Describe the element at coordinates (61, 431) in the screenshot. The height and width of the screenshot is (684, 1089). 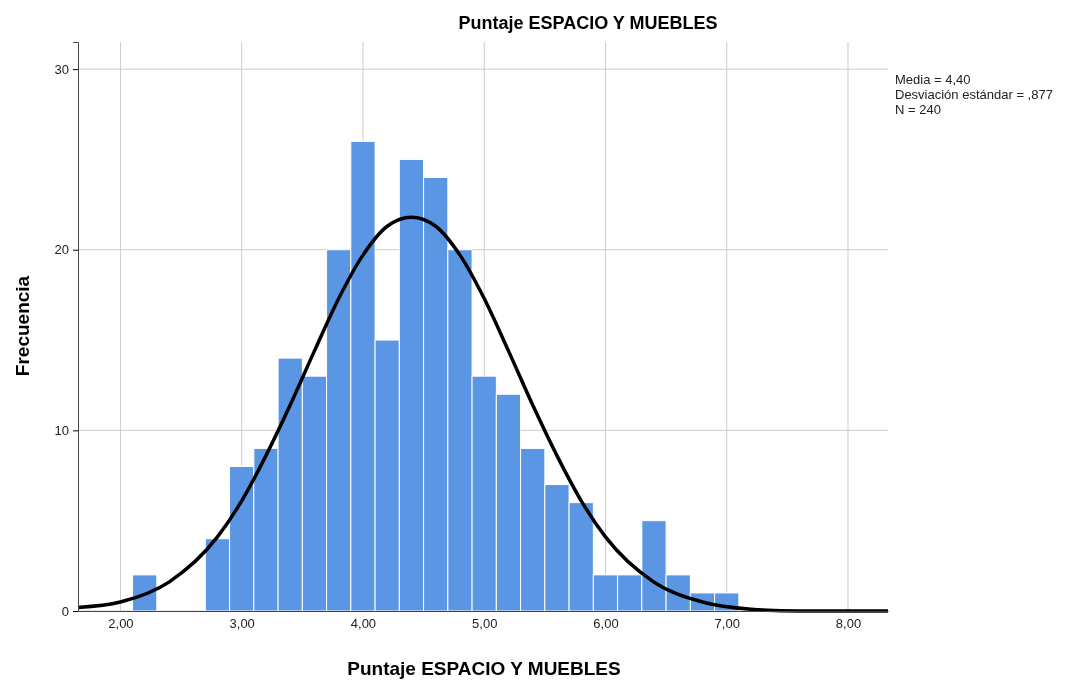
I see `y-tick-label: 10` at that location.